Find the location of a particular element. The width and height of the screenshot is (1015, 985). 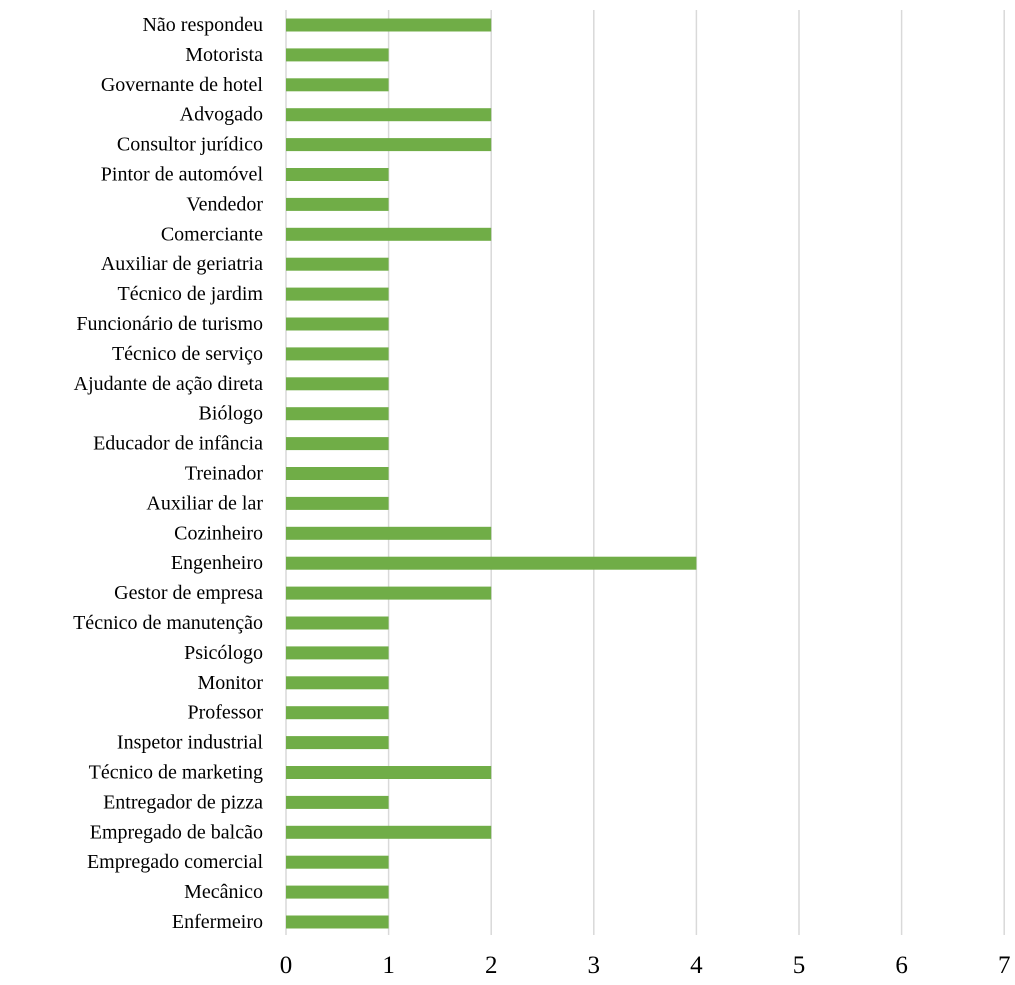

category-label: Engenheiro is located at coordinates (217, 563).